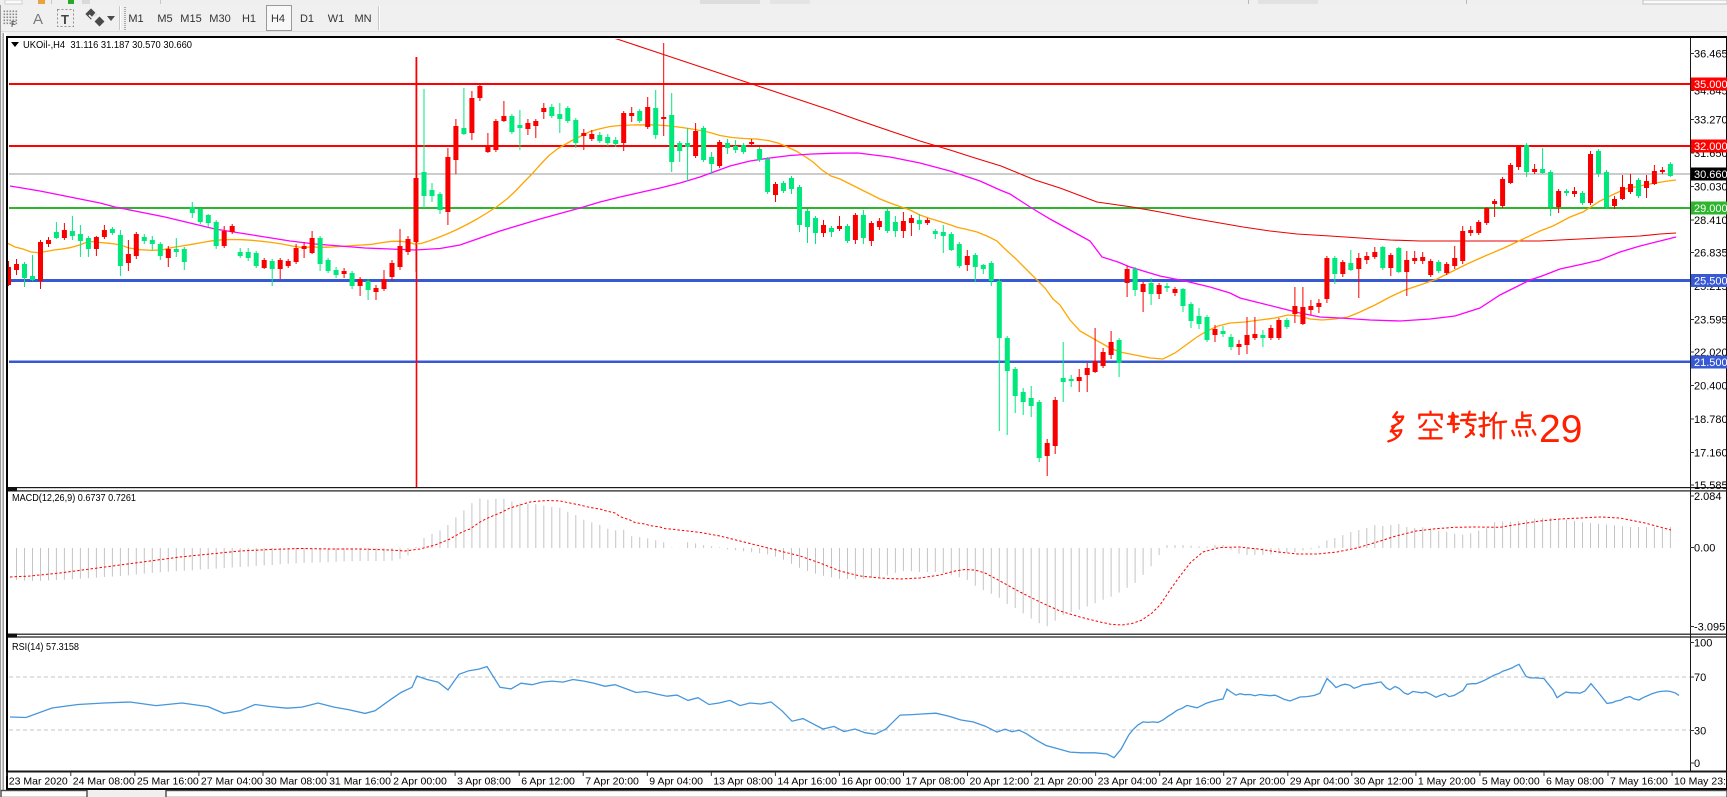  I want to click on svg-text: 18.780, so click(1710, 420).